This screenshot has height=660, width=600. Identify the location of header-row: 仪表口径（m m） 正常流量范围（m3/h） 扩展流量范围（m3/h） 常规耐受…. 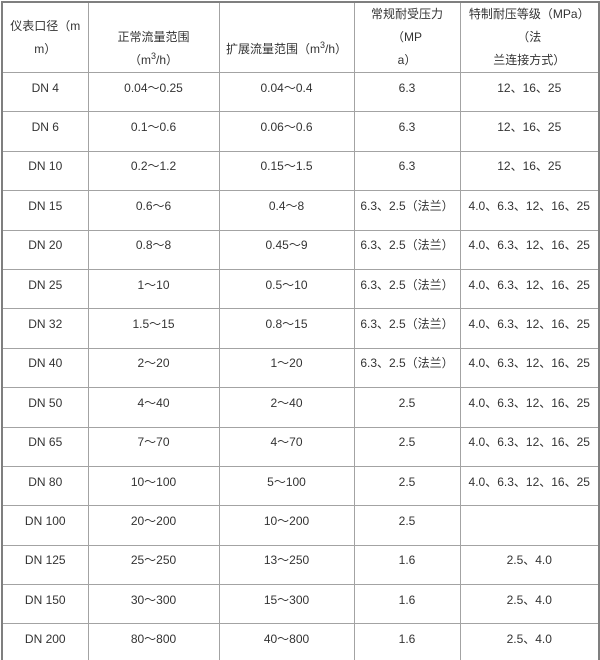
(300, 37).